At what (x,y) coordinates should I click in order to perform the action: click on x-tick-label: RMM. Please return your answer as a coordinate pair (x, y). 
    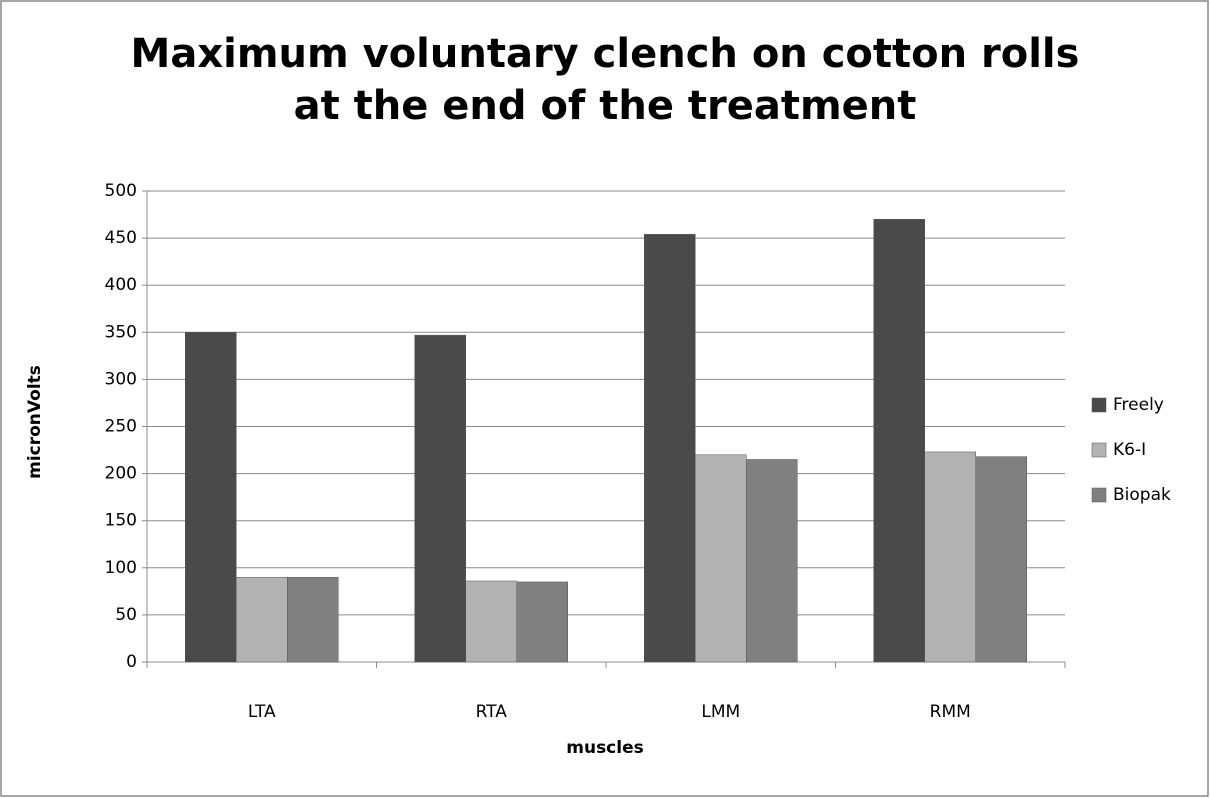
    Looking at the image, I should click on (950, 712).